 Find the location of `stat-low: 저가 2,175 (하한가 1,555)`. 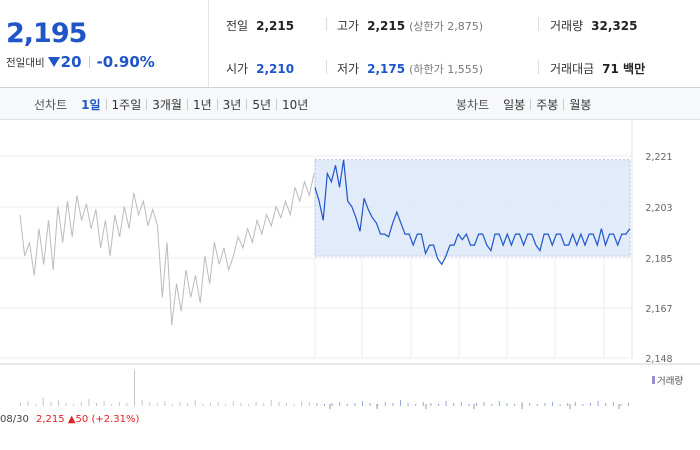

stat-low: 저가 2,175 (하한가 1,555) is located at coordinates (410, 68).